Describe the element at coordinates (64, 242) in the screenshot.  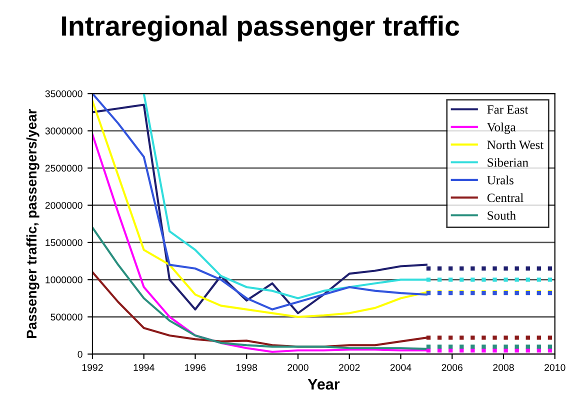
I see `y-tick-label: 1500000` at that location.